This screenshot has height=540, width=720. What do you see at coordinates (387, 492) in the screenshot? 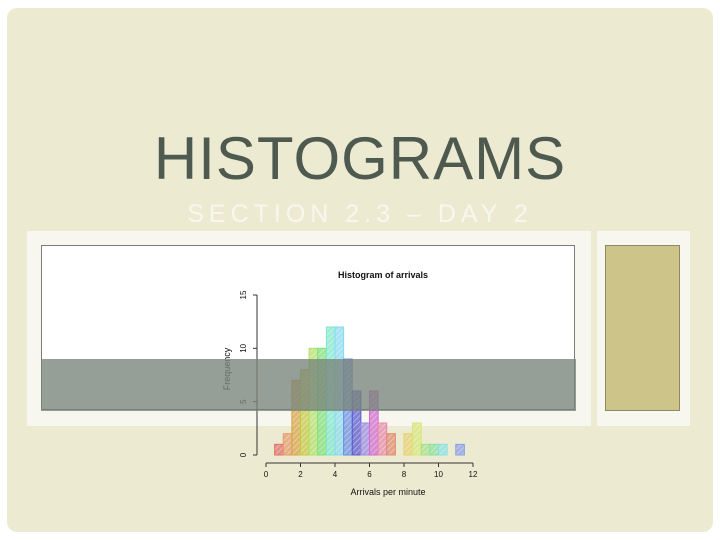
I see `x-axis-label: Arrivals per minute` at bounding box center [387, 492].